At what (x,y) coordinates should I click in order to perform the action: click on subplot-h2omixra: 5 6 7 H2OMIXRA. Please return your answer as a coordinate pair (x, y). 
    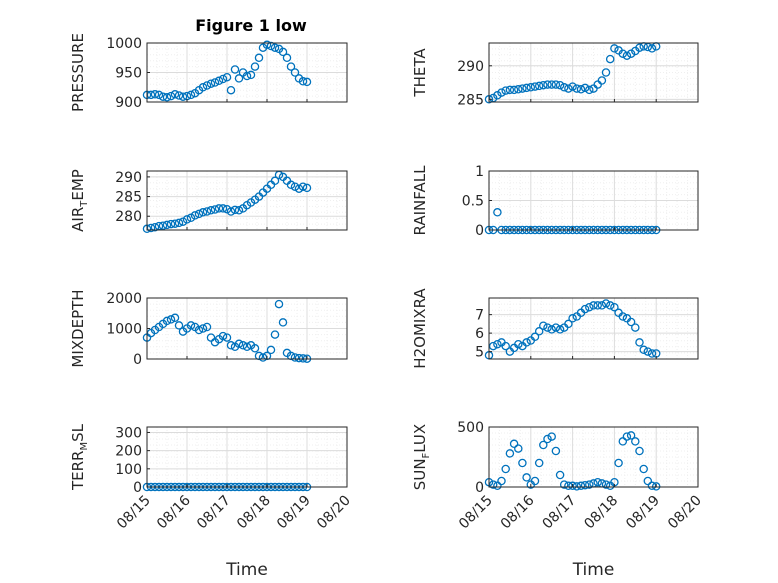
    Looking at the image, I should click on (555, 328).